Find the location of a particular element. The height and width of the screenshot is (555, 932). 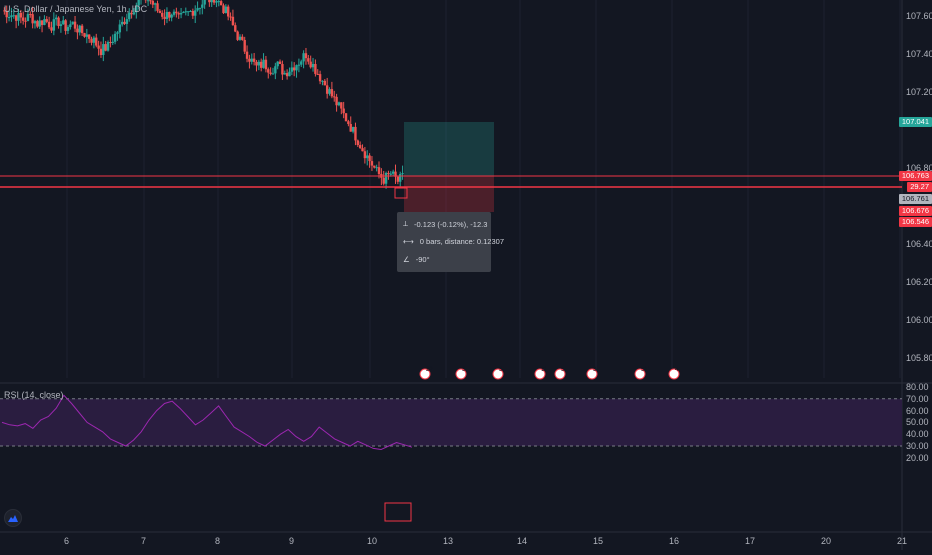

rsi-tick-label: 80.00 is located at coordinates (917, 387).